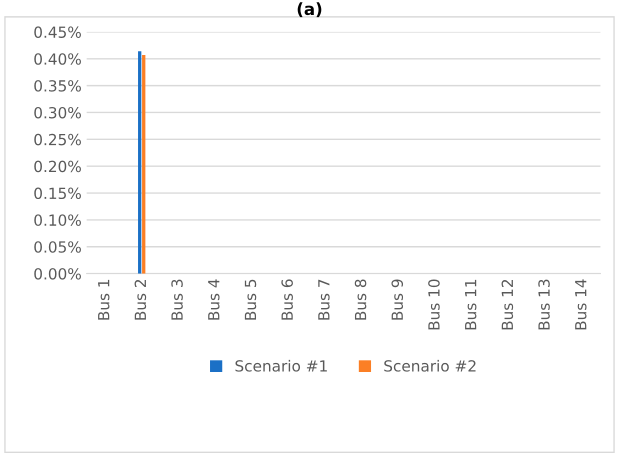 The width and height of the screenshot is (619, 456). I want to click on y-tick-label: 0.20%, so click(57, 166).